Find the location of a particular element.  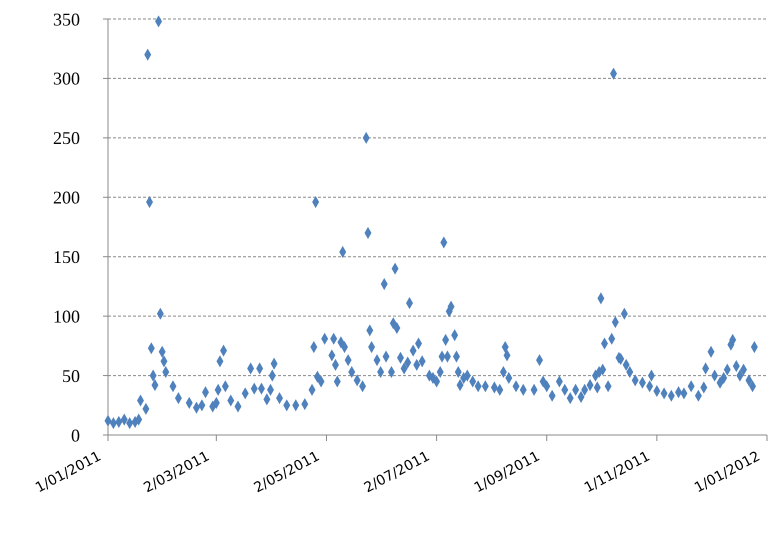

y-tick-label: 150 is located at coordinates (66, 257).